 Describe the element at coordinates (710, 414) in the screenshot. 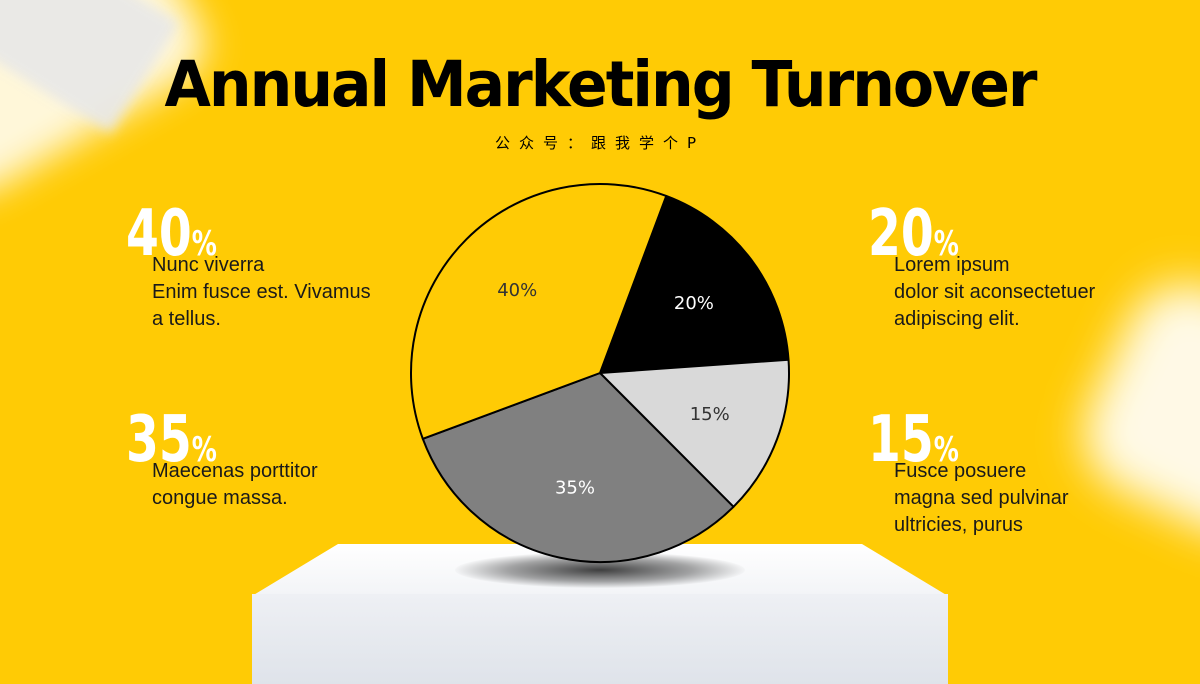

I see `pie-label-15: 15%` at that location.